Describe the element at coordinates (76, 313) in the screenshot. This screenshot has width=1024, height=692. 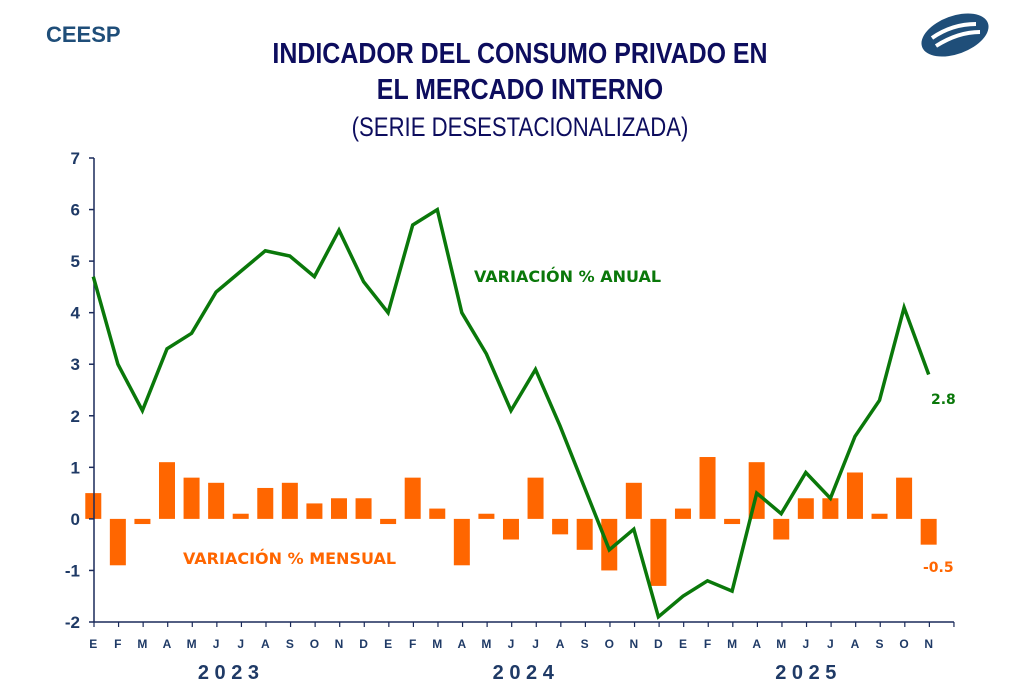
I see `y-tick-label: 4` at that location.